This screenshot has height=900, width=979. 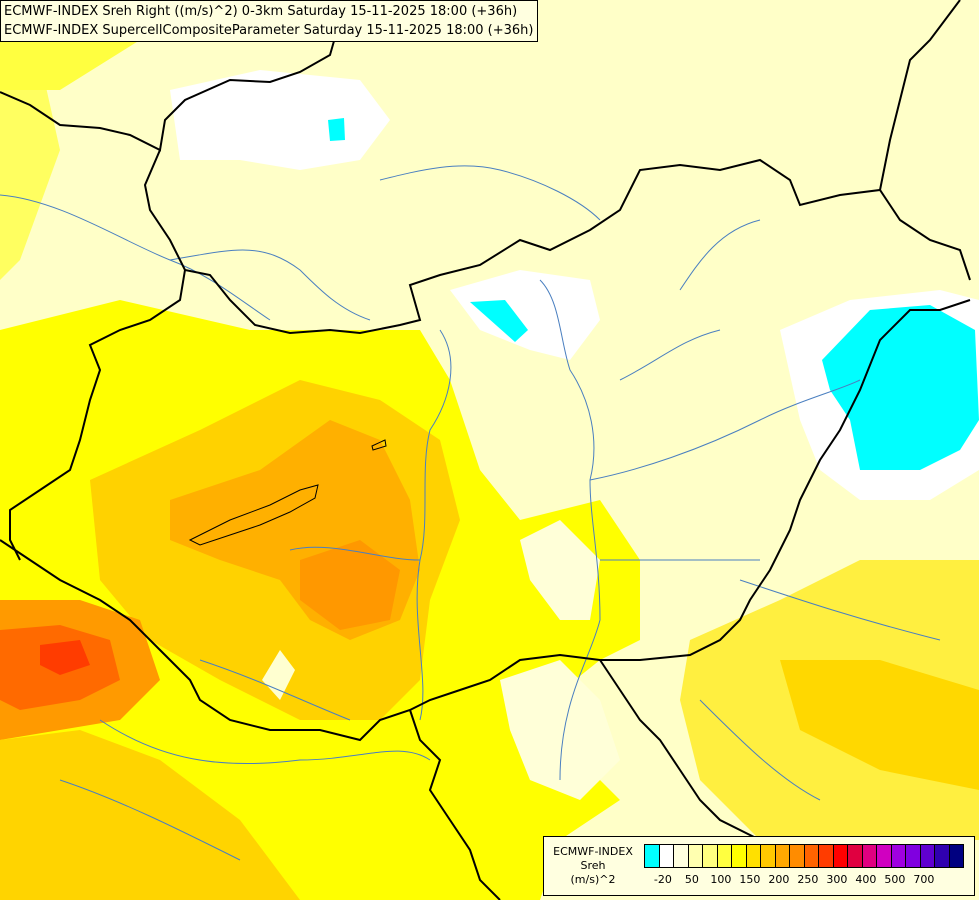 I want to click on sreh-zone-north-white, so click(x=280, y=120).